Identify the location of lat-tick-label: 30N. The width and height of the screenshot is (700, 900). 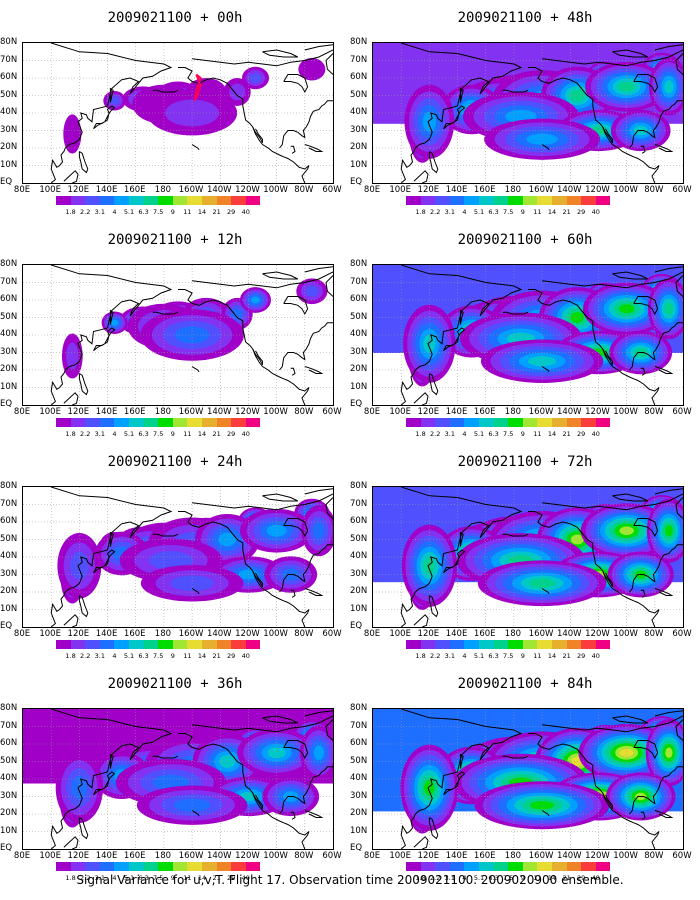
(9, 795).